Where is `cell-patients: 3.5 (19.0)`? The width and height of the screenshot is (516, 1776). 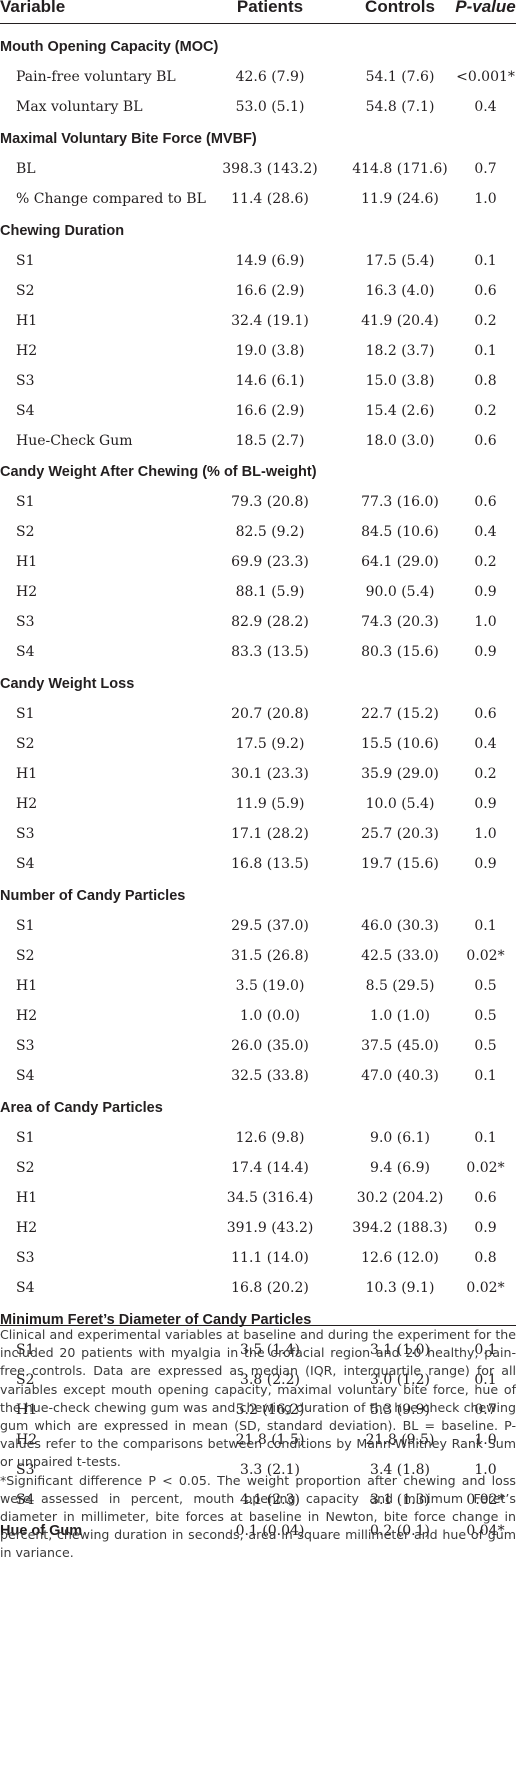 cell-patients: 3.5 (19.0) is located at coordinates (270, 986).